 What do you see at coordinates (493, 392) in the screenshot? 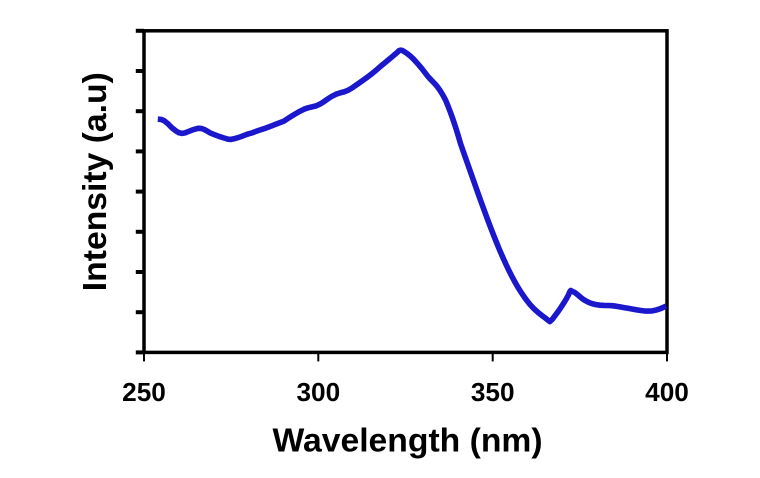
I see `svg-text: 350` at bounding box center [493, 392].